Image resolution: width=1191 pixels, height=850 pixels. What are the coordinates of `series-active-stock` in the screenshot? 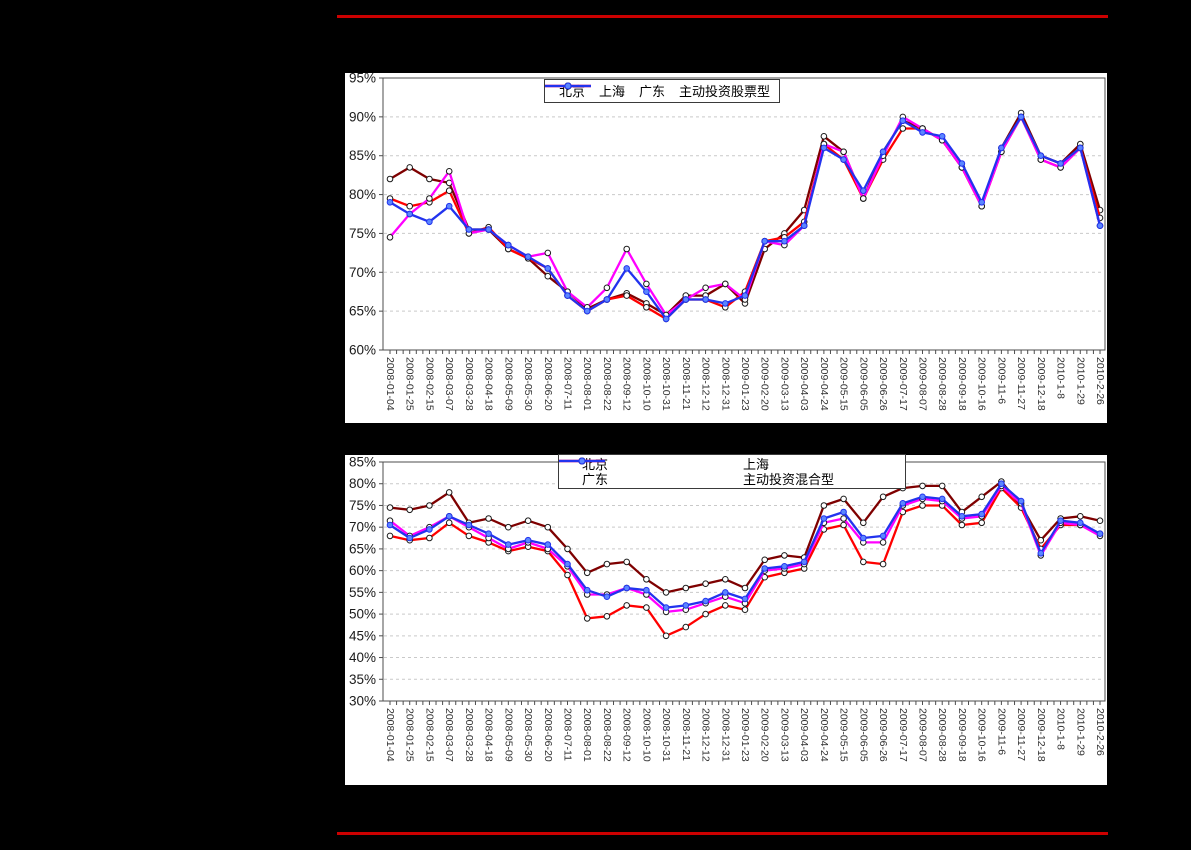 It's located at (745, 218).